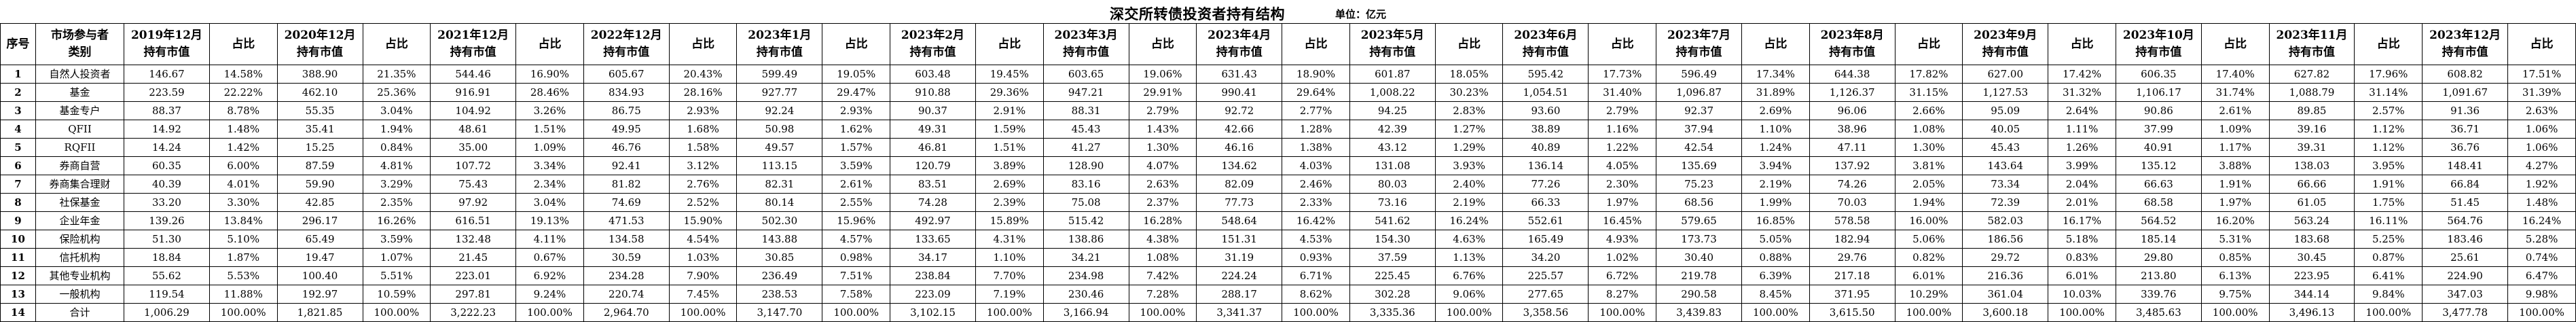  What do you see at coordinates (1852, 110) in the screenshot?
I see `cell-value: 96.06` at bounding box center [1852, 110].